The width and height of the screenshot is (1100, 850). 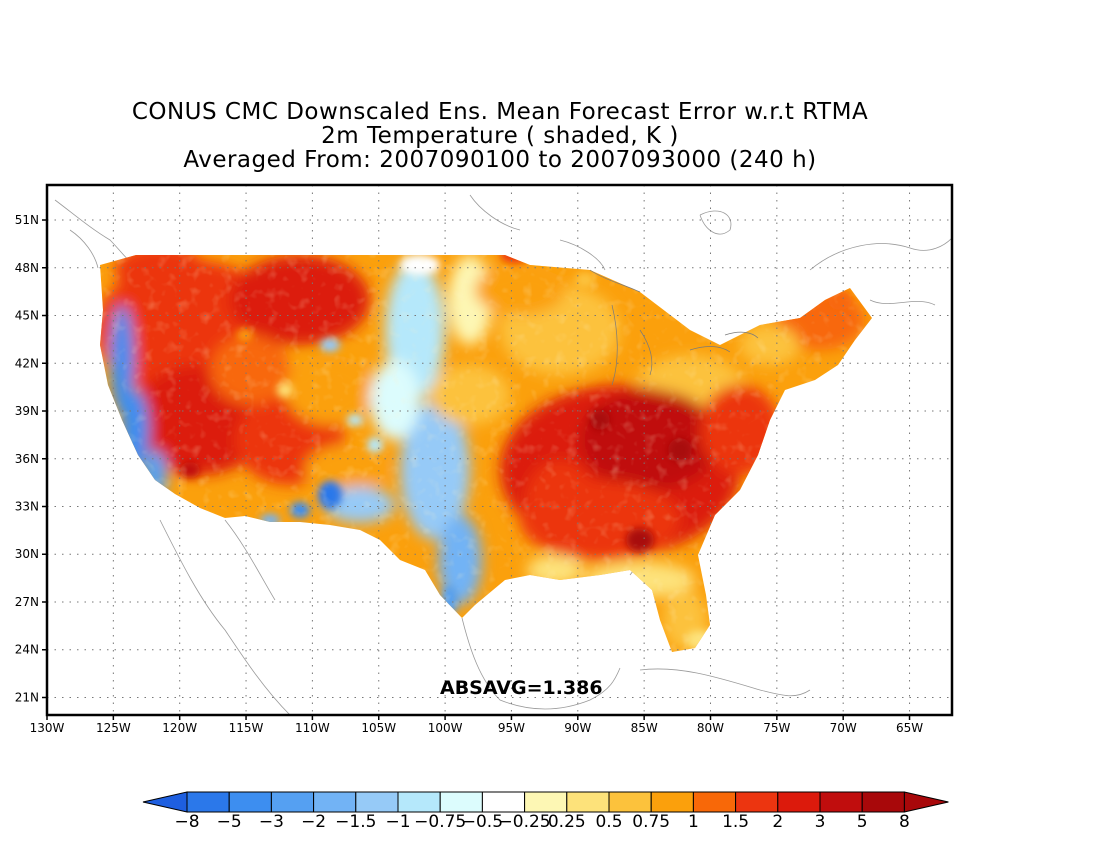 I want to click on lon-tick-label: 105W, so click(x=378, y=728).